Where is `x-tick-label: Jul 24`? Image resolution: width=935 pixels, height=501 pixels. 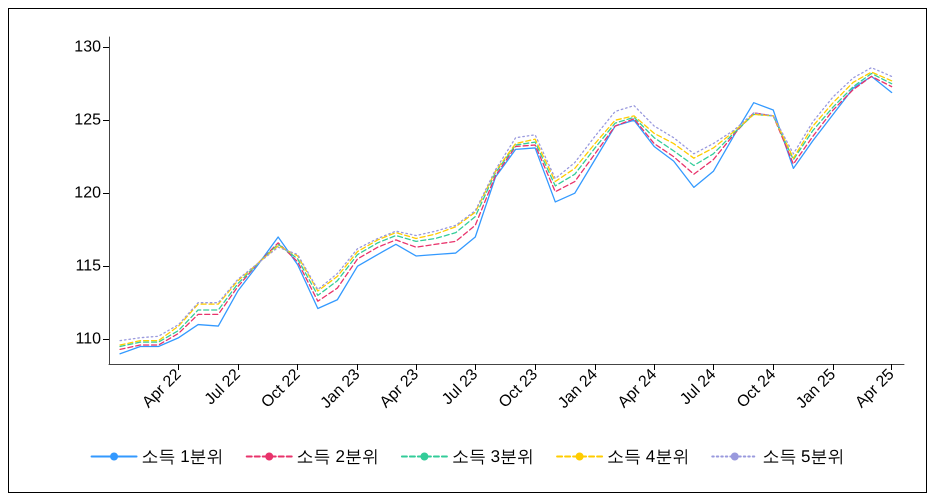 x-tick-label: Jul 24 is located at coordinates (698, 387).